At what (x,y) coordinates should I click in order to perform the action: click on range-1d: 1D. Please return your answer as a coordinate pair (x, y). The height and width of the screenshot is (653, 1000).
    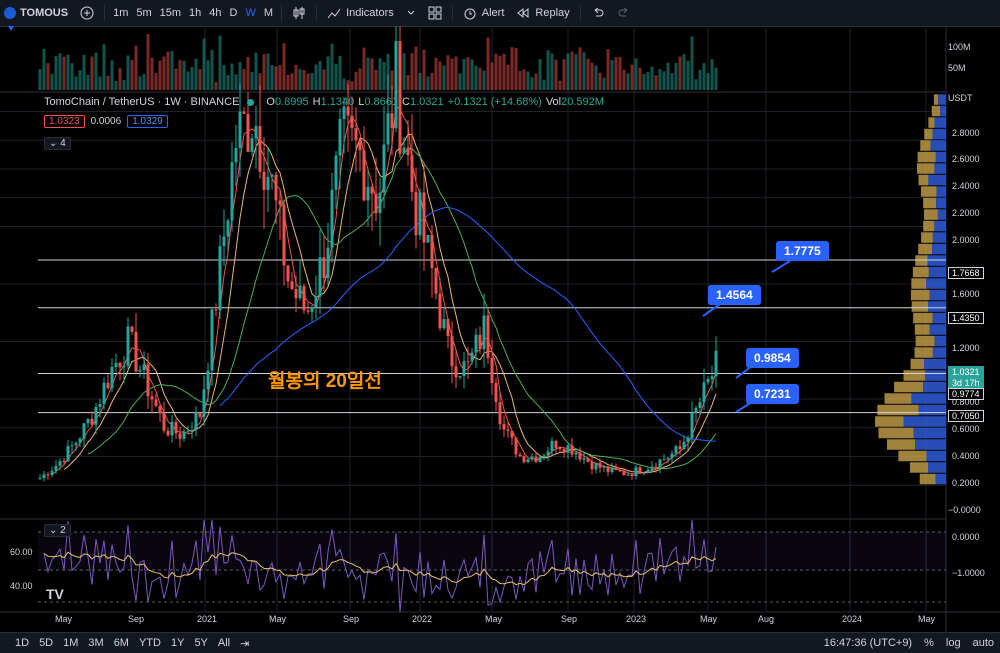
    Looking at the image, I should click on (22, 643).